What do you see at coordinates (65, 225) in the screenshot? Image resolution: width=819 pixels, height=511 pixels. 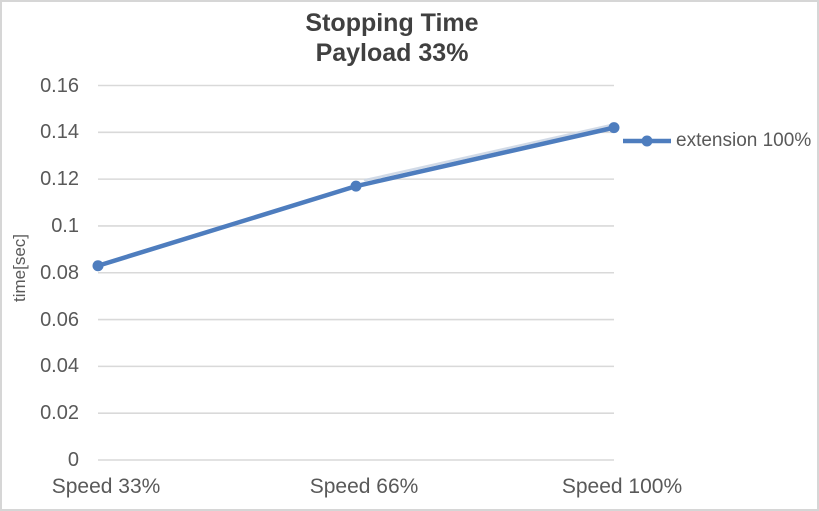 I see `y-axis-tick-label: 0.1` at bounding box center [65, 225].